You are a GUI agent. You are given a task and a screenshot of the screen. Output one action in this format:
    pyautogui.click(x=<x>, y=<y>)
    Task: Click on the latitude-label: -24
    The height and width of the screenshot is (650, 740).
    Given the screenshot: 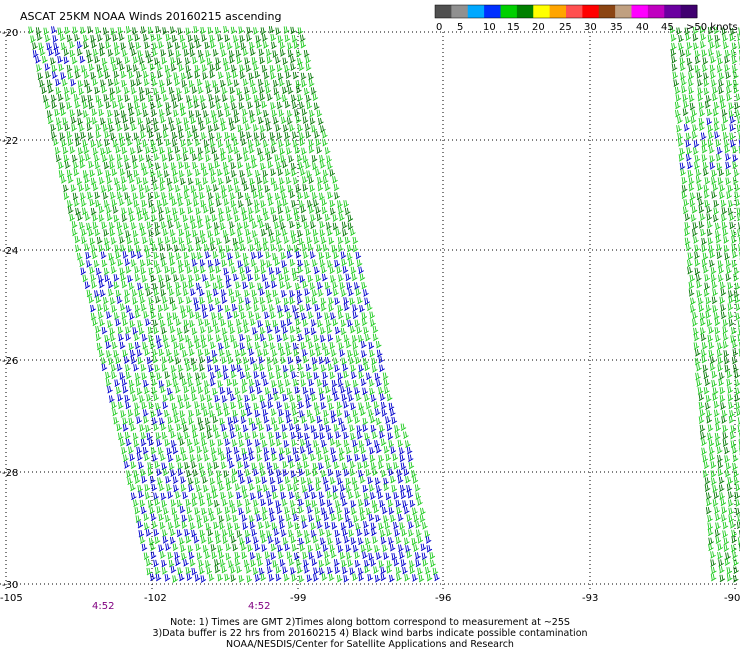 What is the action you would take?
    pyautogui.click(x=10, y=251)
    